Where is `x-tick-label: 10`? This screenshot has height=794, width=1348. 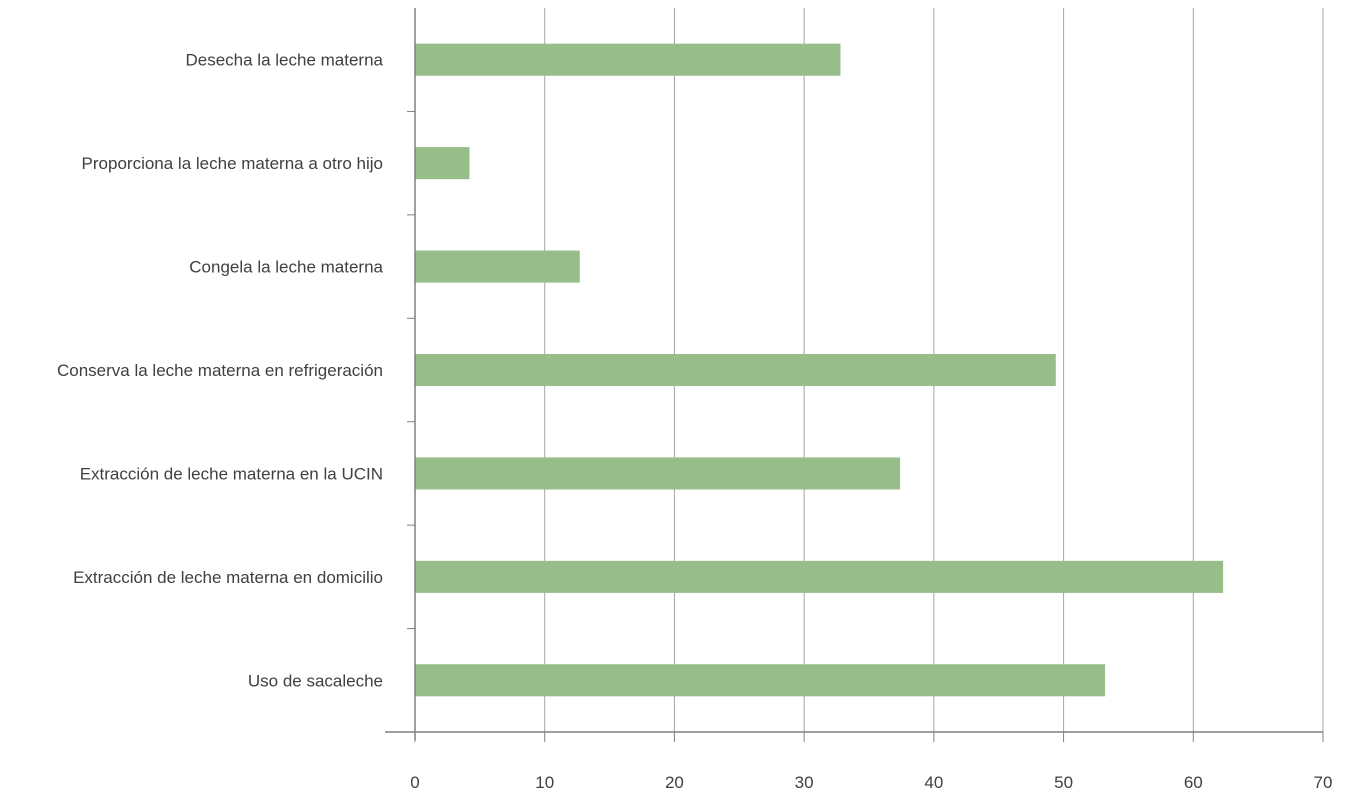
x-tick-label: 10 is located at coordinates (544, 782).